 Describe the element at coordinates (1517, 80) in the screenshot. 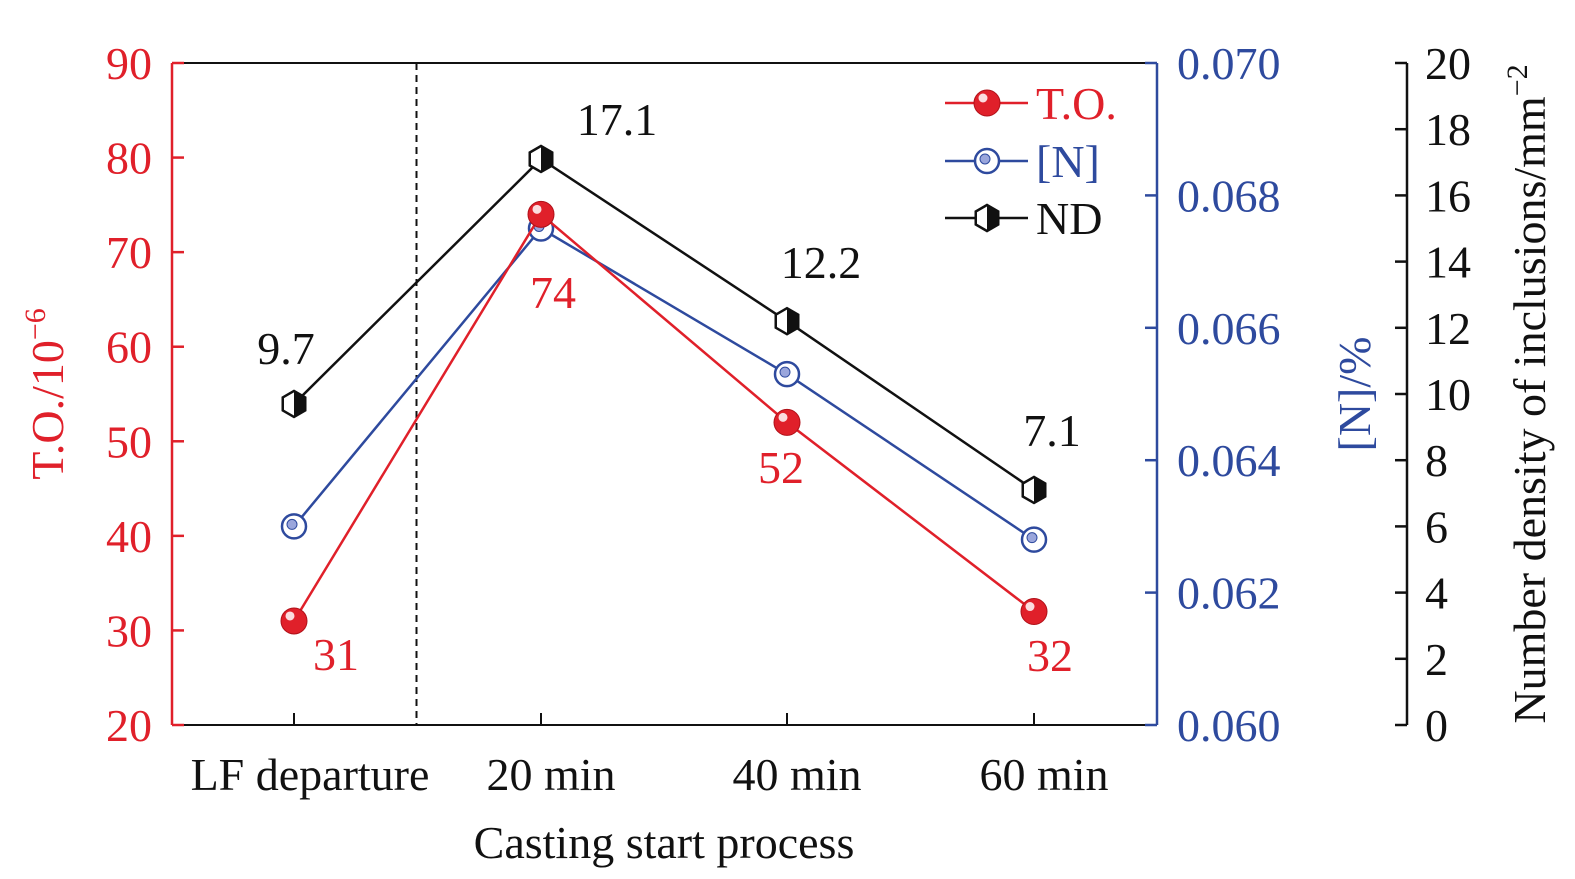

I see `right-axis-nd-title-exponent: −2` at that location.